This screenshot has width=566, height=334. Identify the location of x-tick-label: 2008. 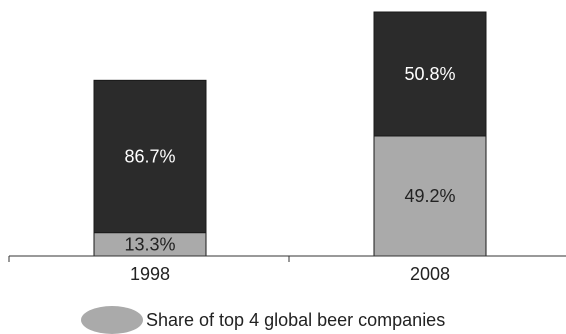
(430, 274).